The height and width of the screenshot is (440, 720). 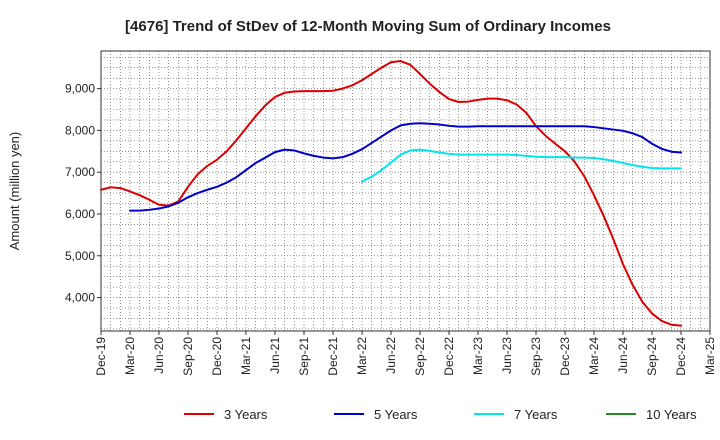 What do you see at coordinates (14, 191) in the screenshot?
I see `y-axis-label: Amount (million yen)` at bounding box center [14, 191].